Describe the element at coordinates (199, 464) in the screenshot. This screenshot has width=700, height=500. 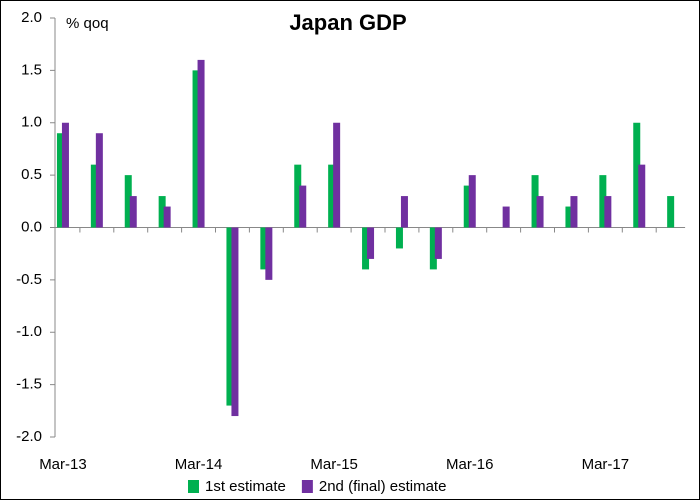
I see `x-tick-label: Mar-14` at that location.